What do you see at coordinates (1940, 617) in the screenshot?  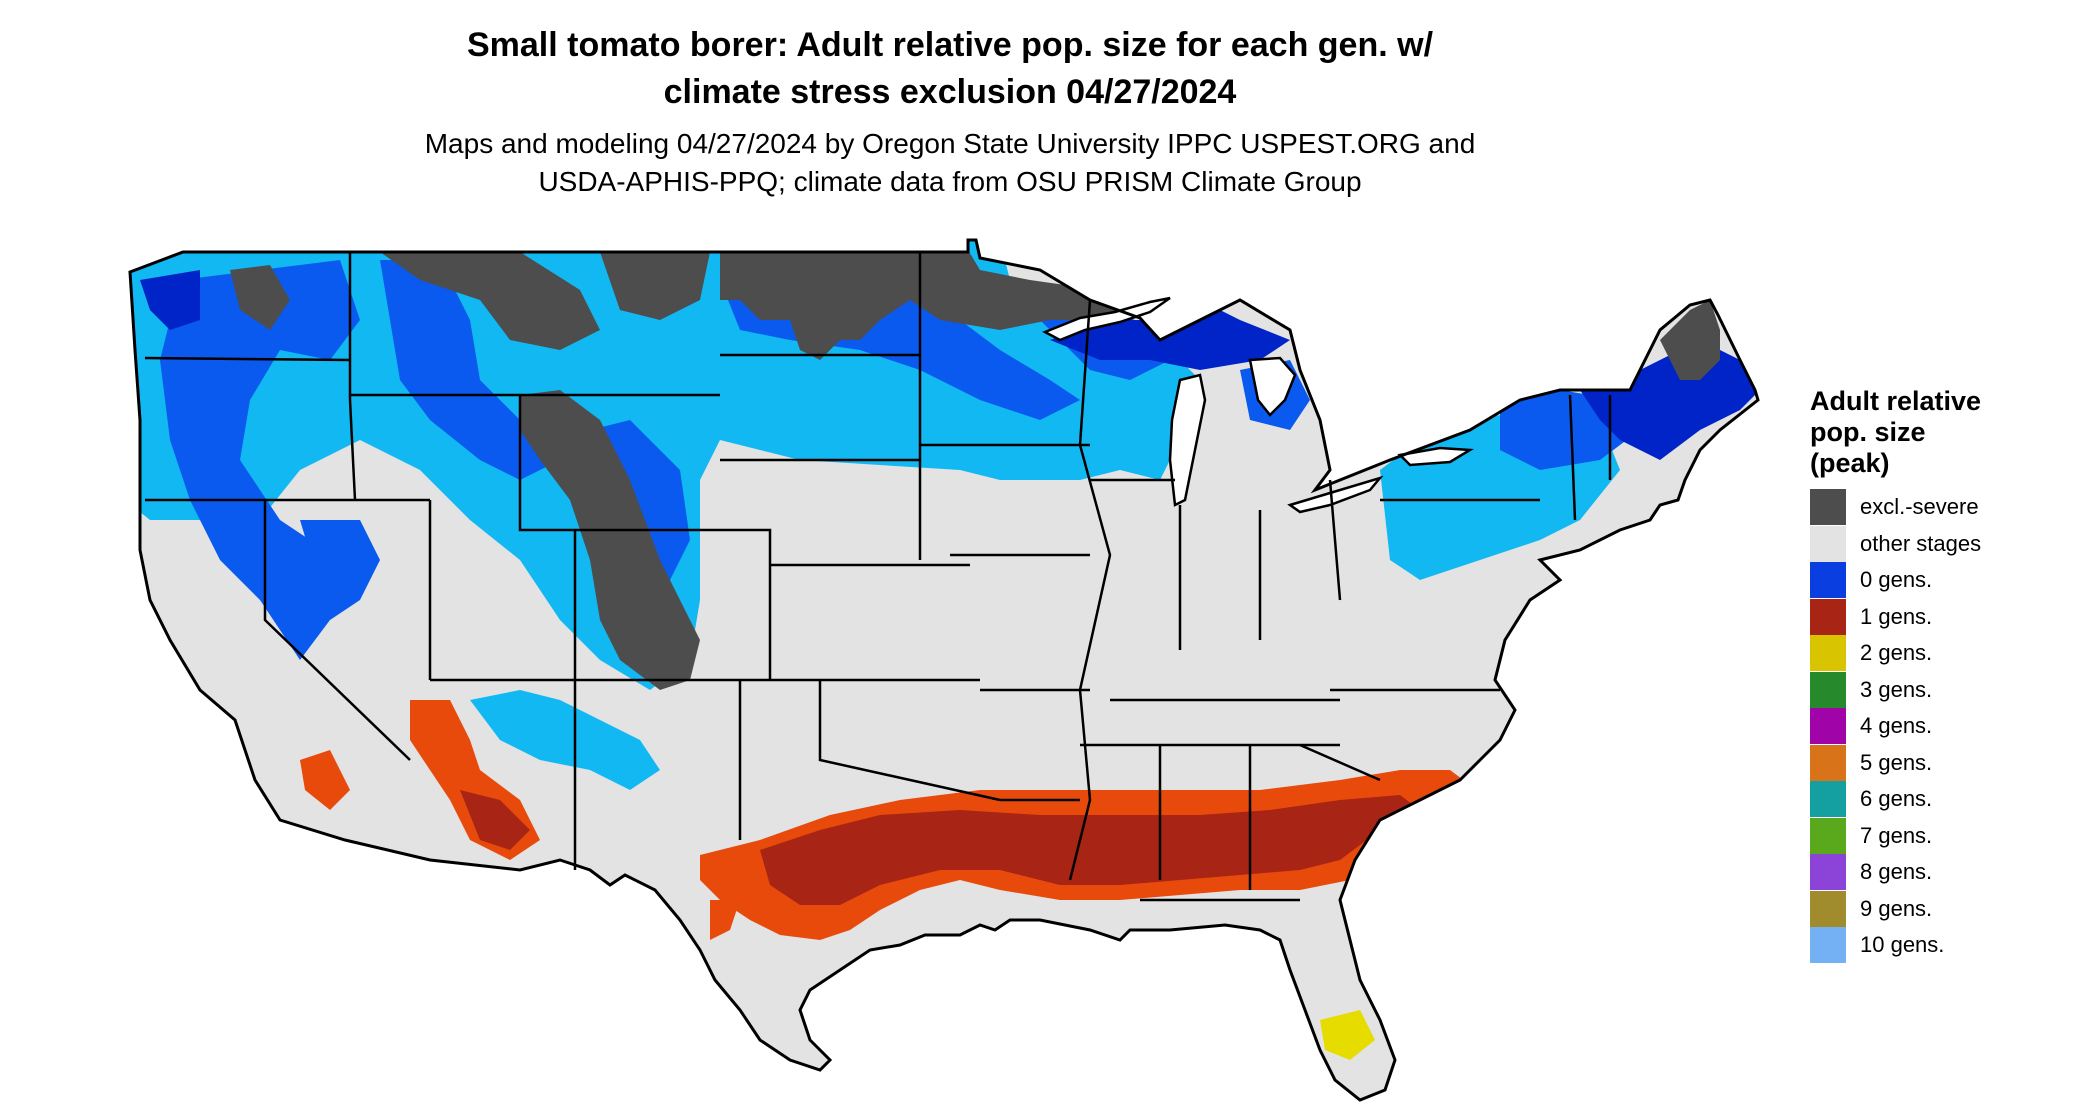 I see `legend-item-1-gens: 1 gens.` at bounding box center [1940, 617].